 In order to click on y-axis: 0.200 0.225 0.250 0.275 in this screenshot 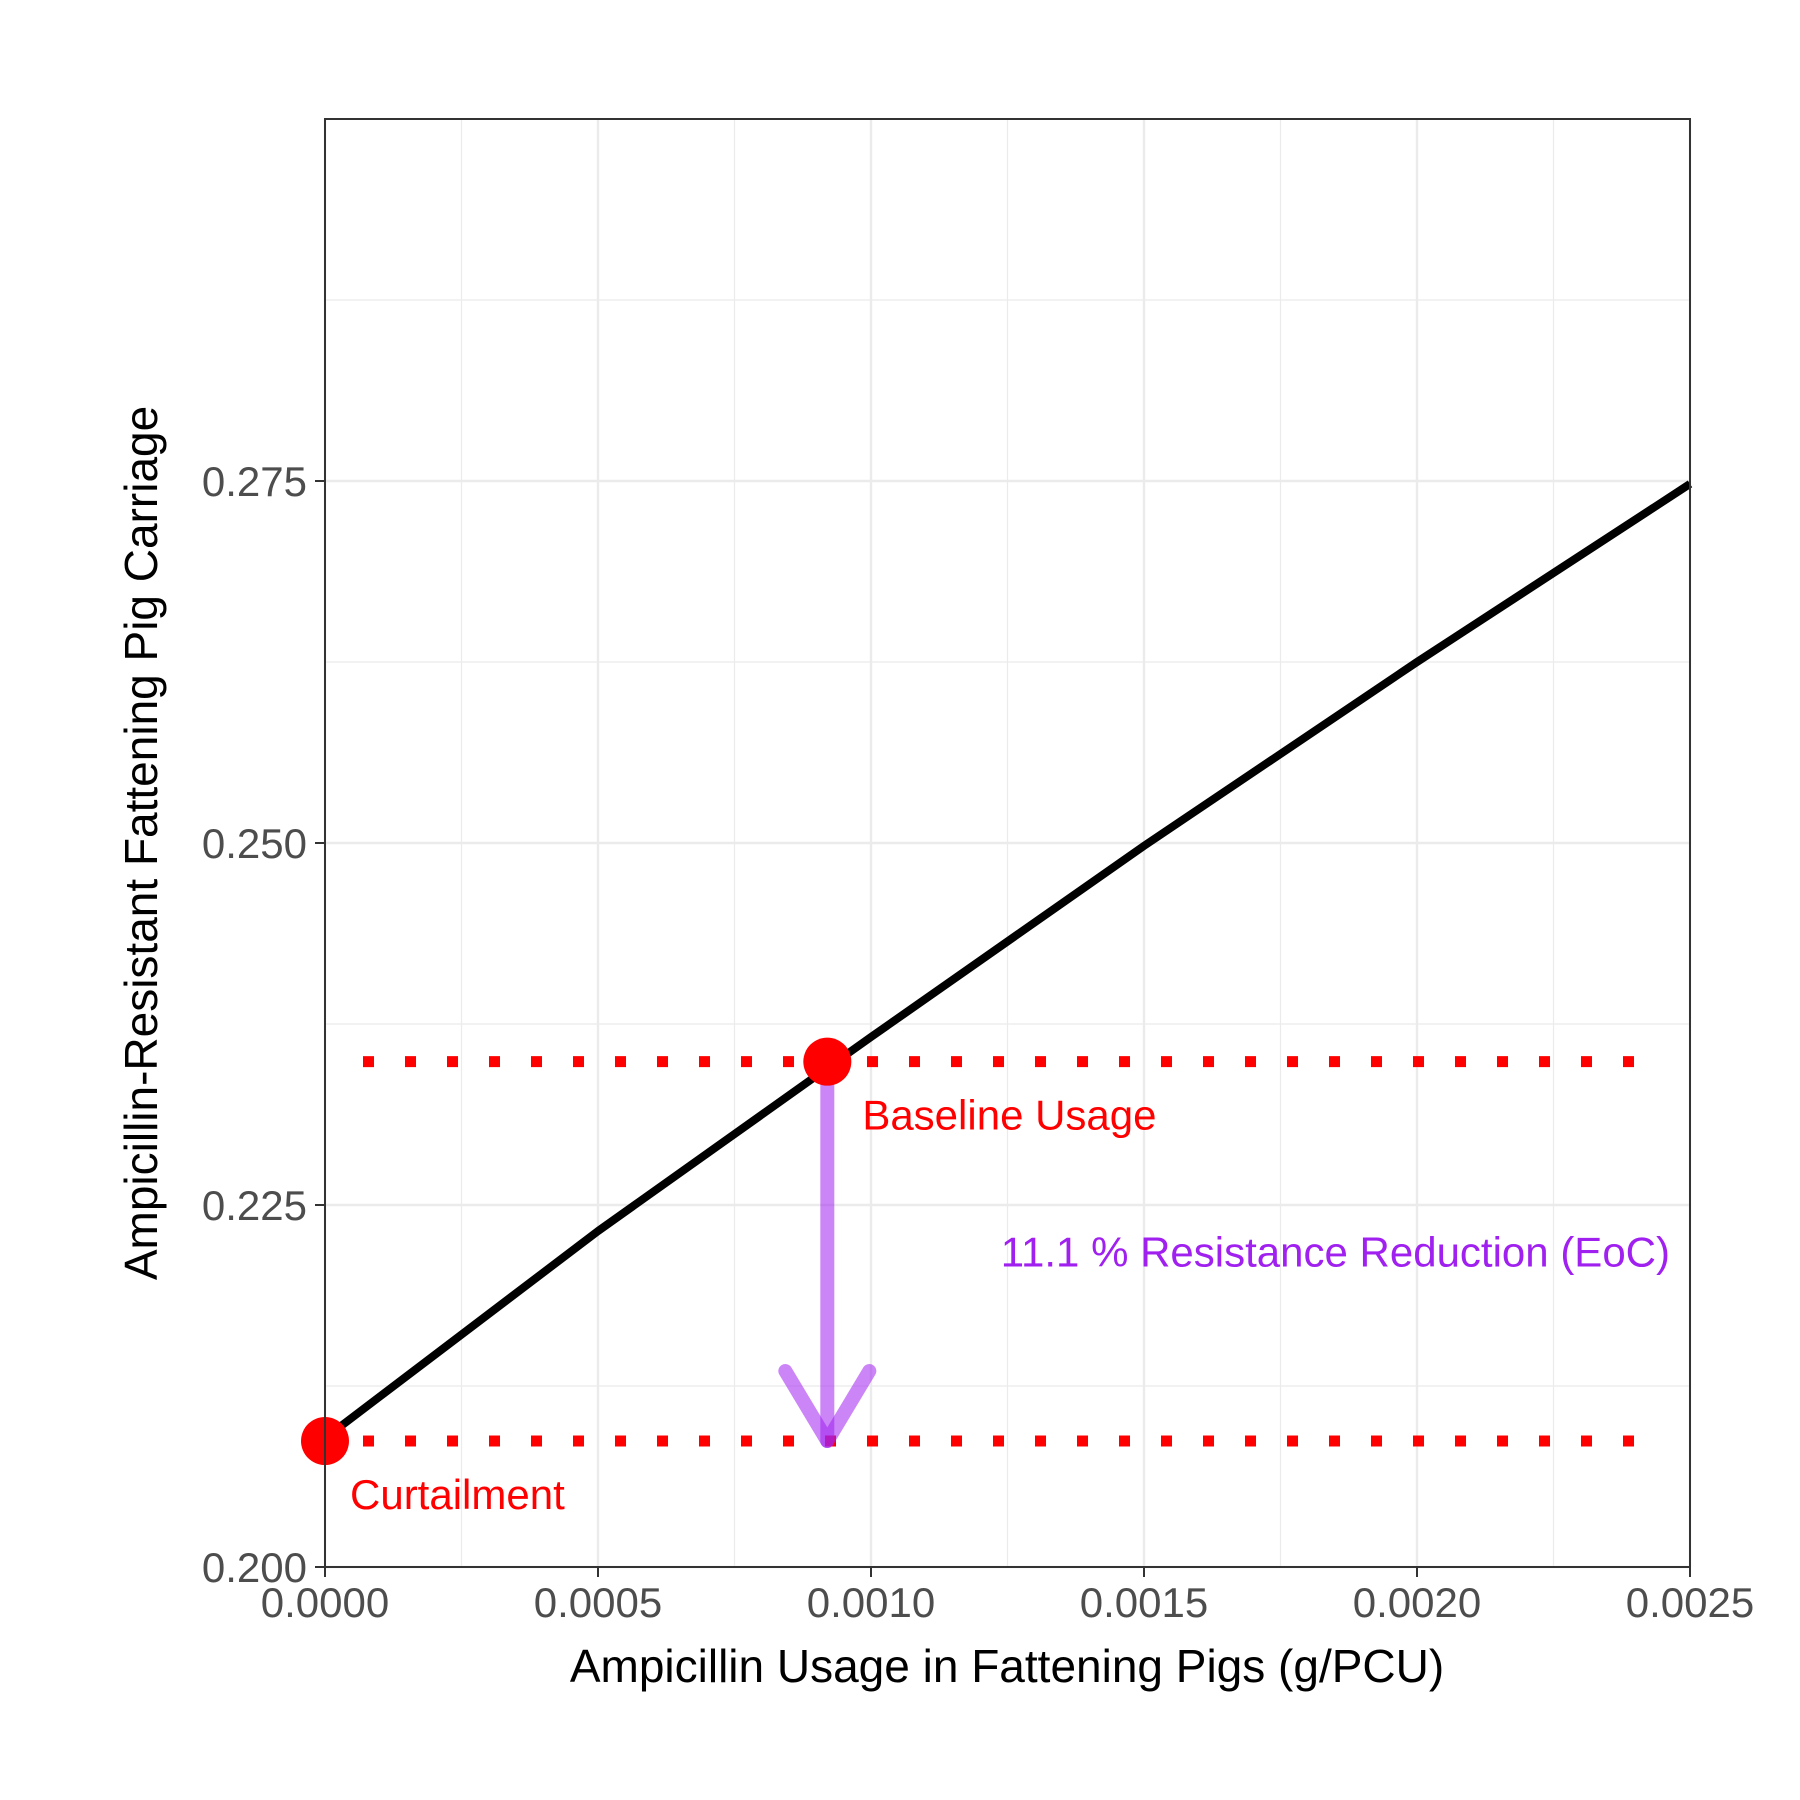, I will do `click(263, 1024)`.